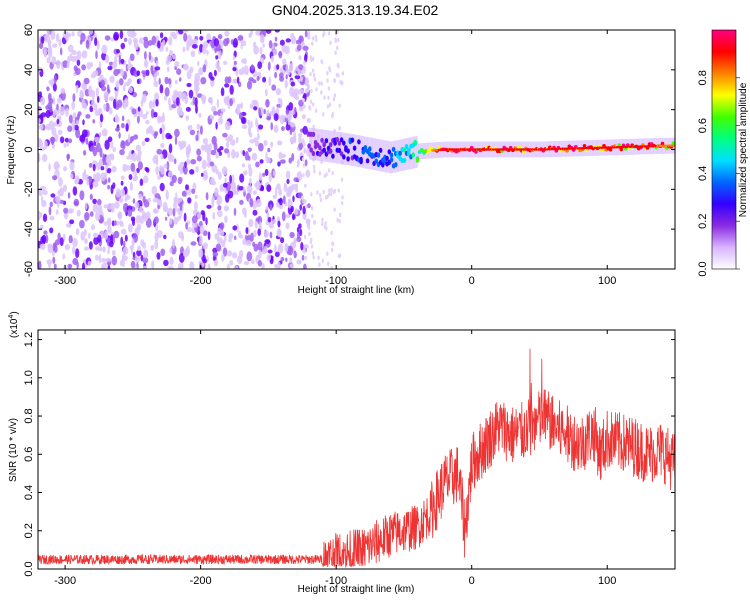 The image size is (750, 600). I want to click on spectrogram-signal-point, so click(352, 140).